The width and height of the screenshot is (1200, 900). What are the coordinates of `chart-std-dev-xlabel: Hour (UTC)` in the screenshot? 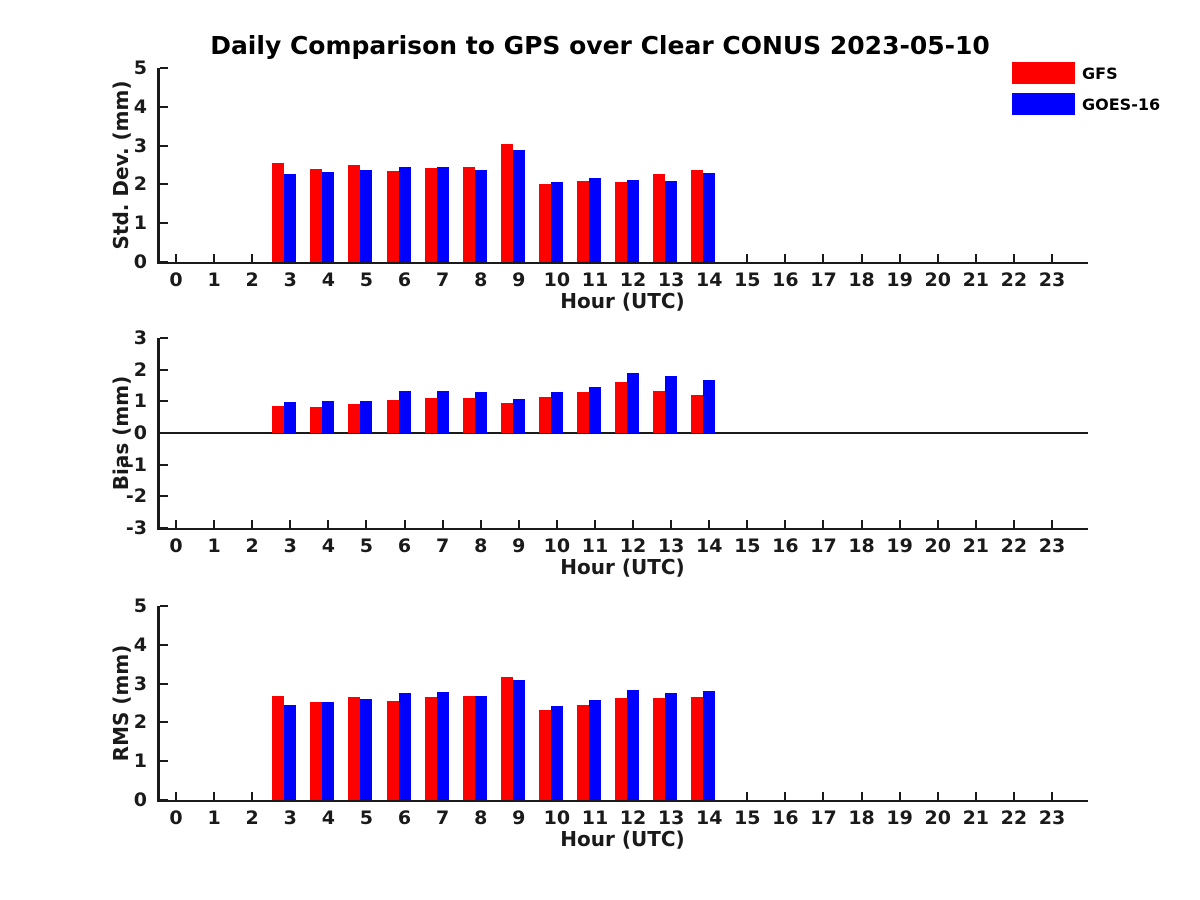 It's located at (622, 301).